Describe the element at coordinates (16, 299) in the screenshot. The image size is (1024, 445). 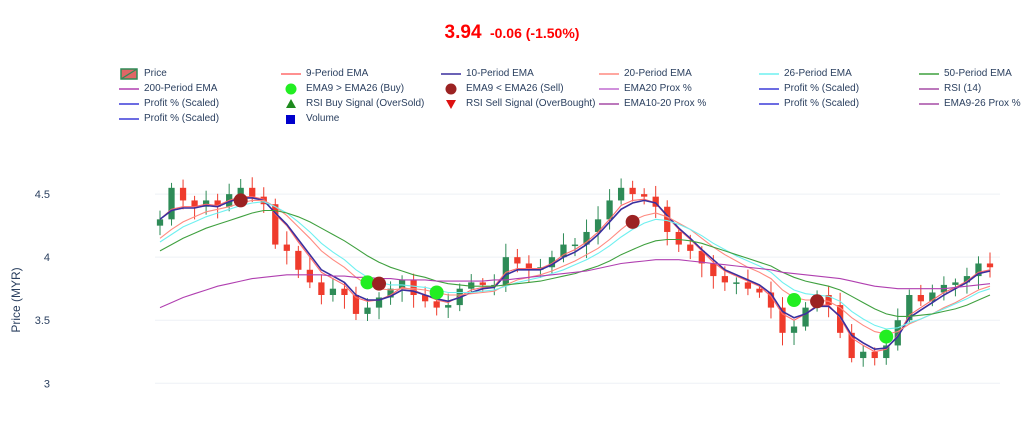
I see `y-axis-label: Price (MYR)` at that location.